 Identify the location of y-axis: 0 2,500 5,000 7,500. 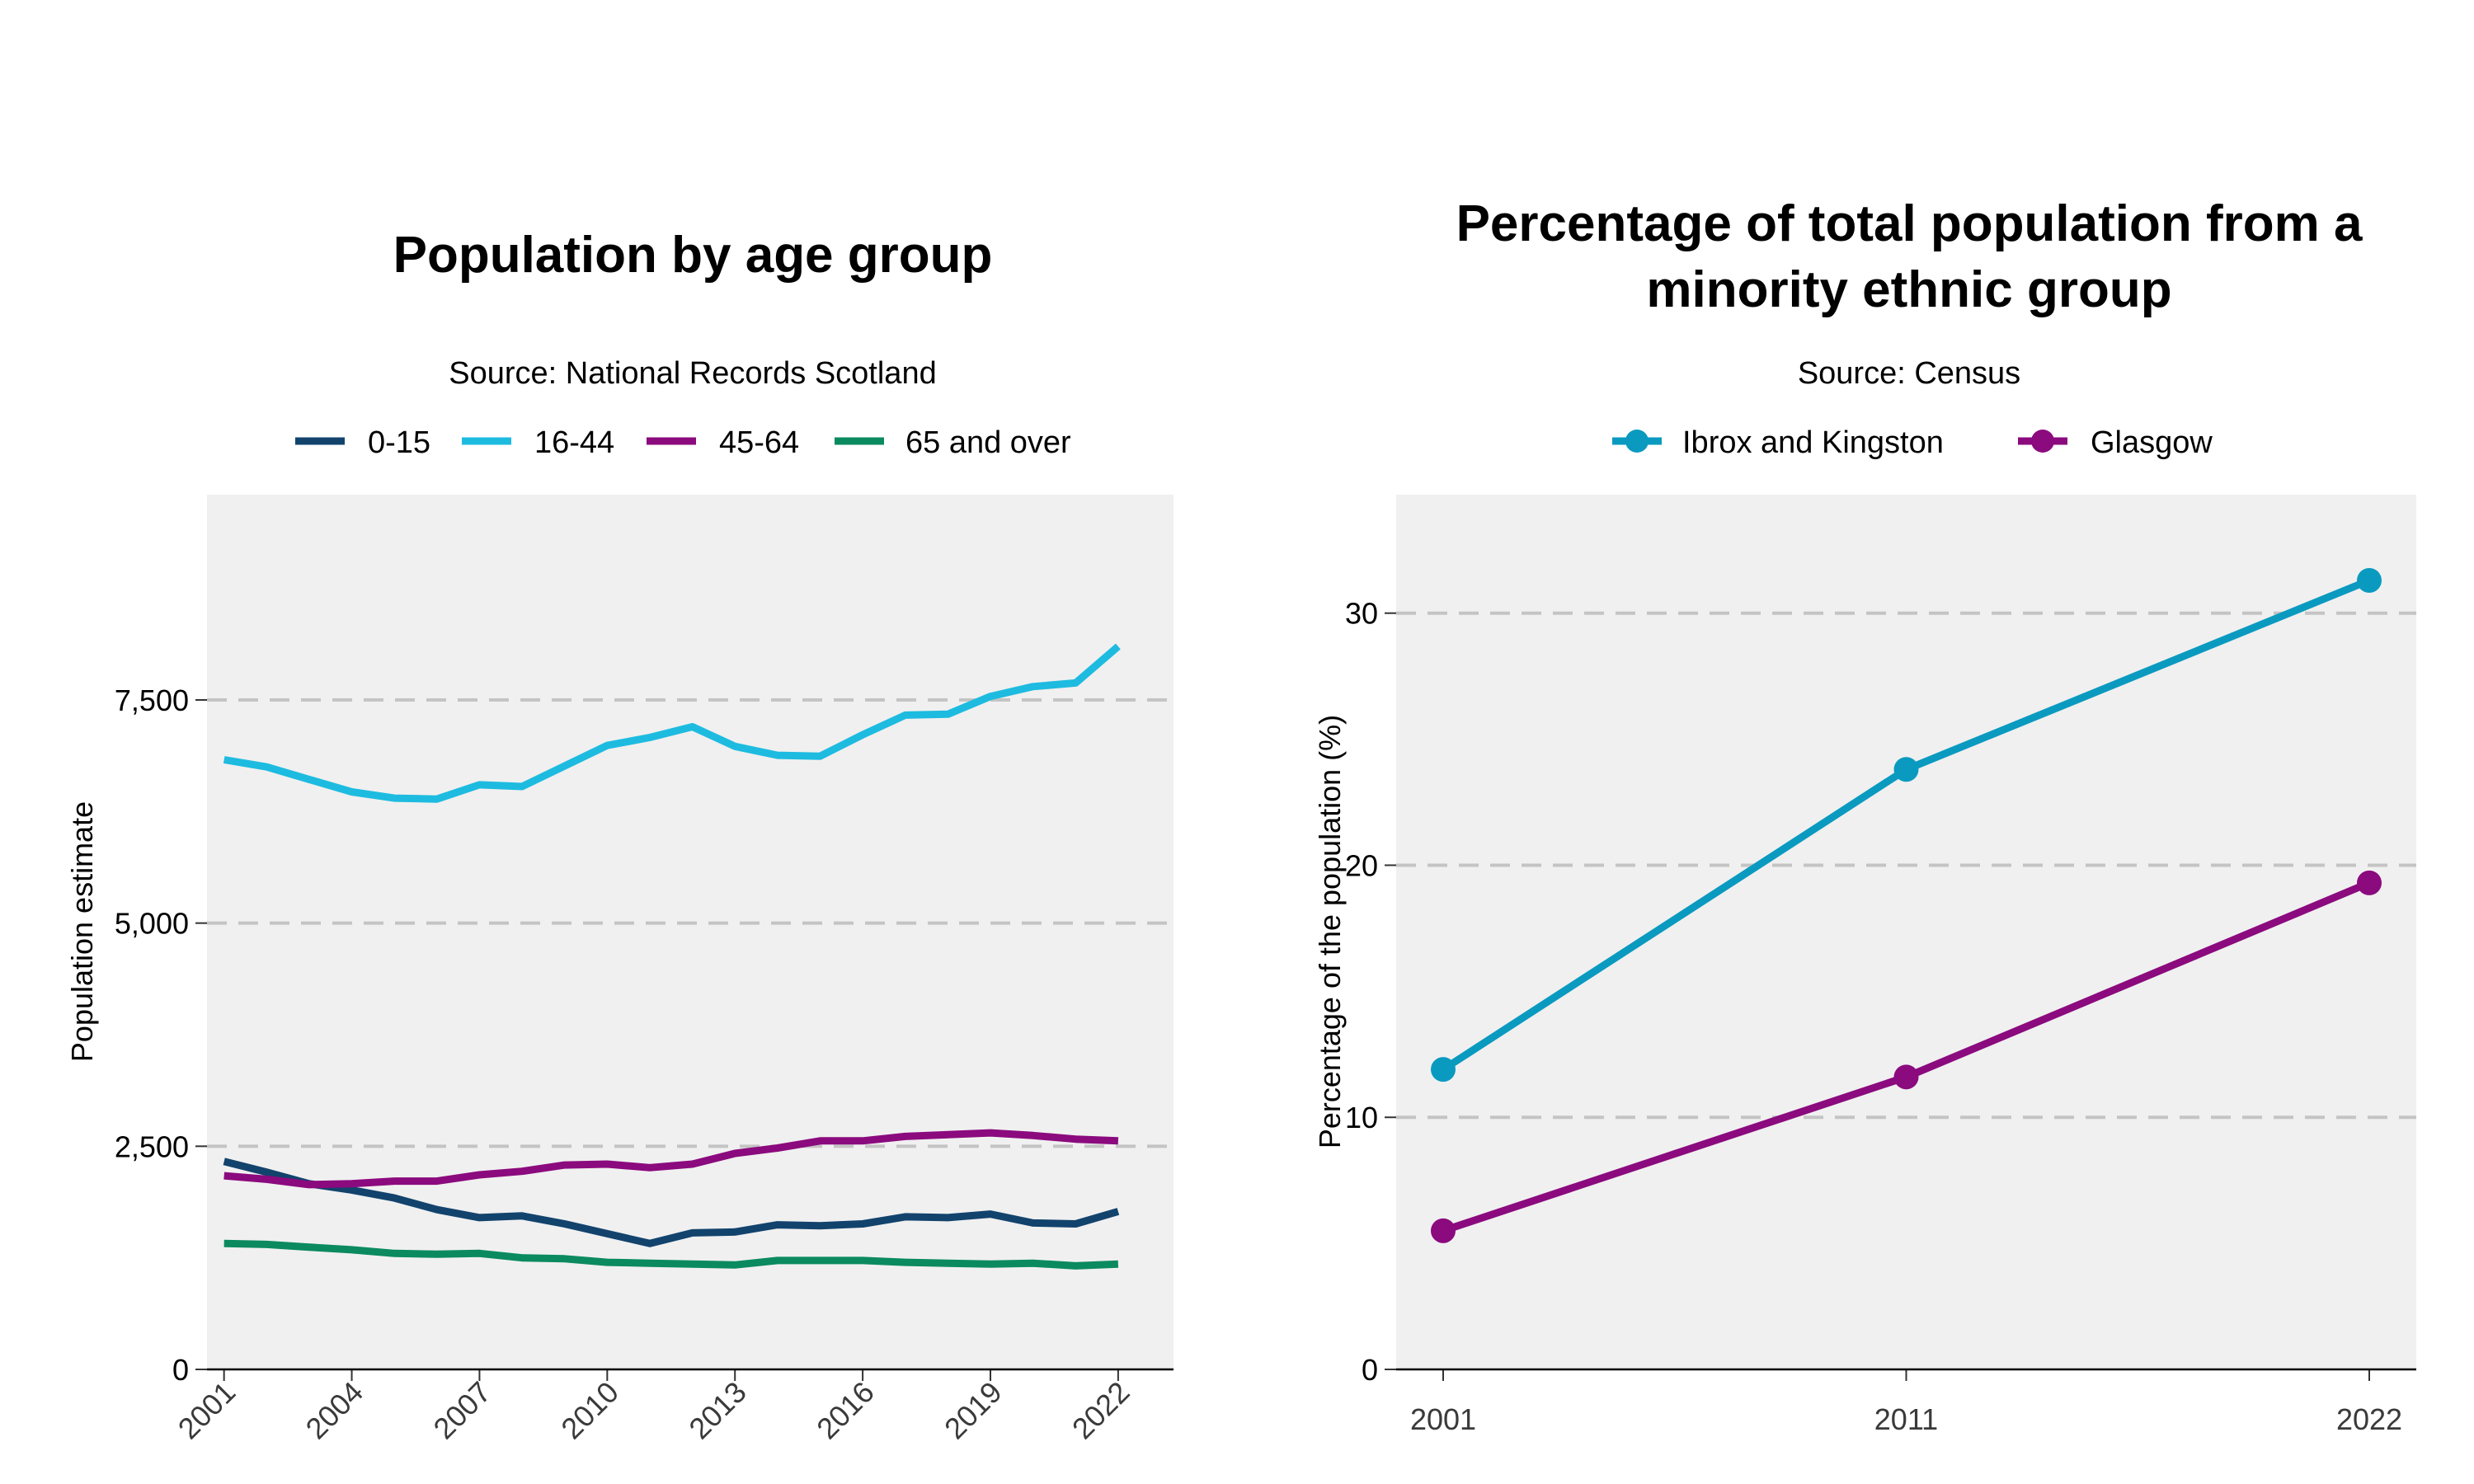
(152, 1035).